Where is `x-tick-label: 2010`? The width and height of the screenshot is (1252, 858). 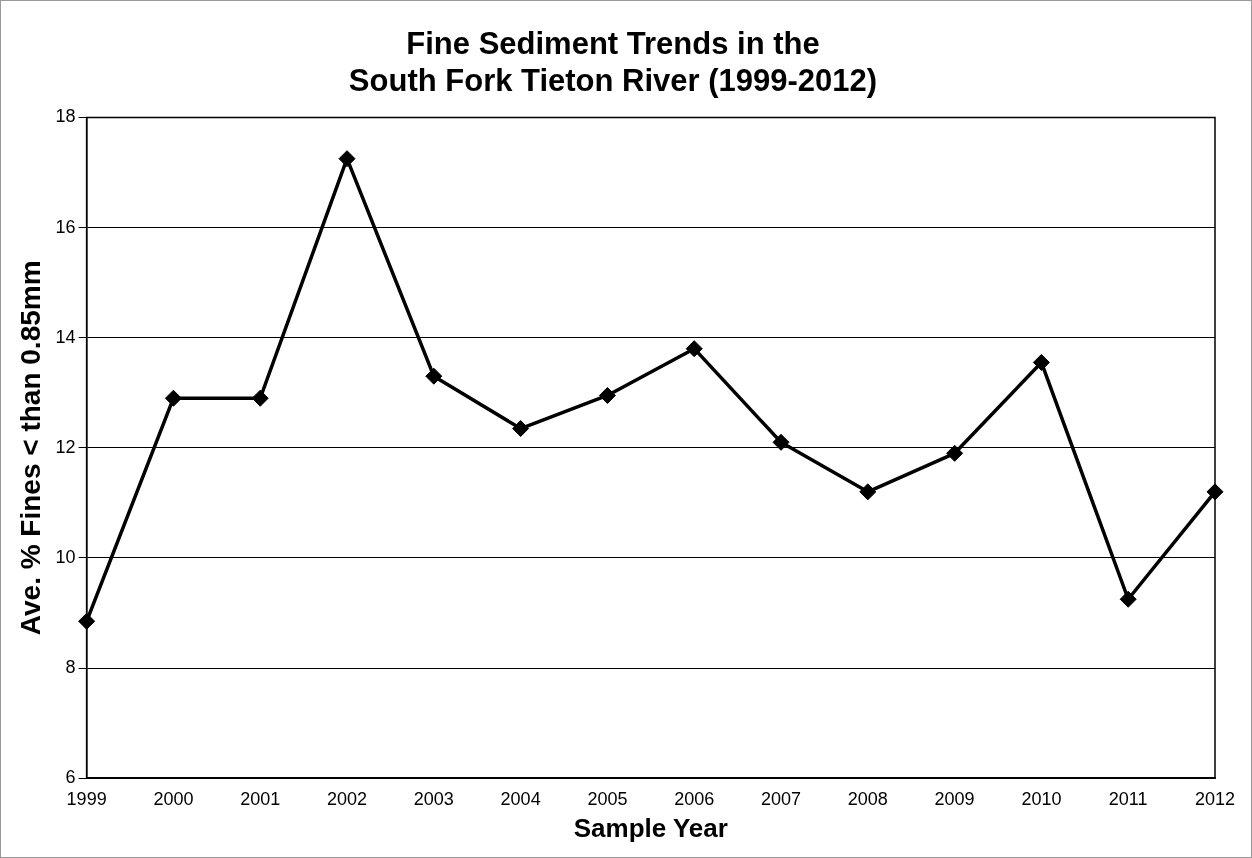 x-tick-label: 2010 is located at coordinates (1041, 798).